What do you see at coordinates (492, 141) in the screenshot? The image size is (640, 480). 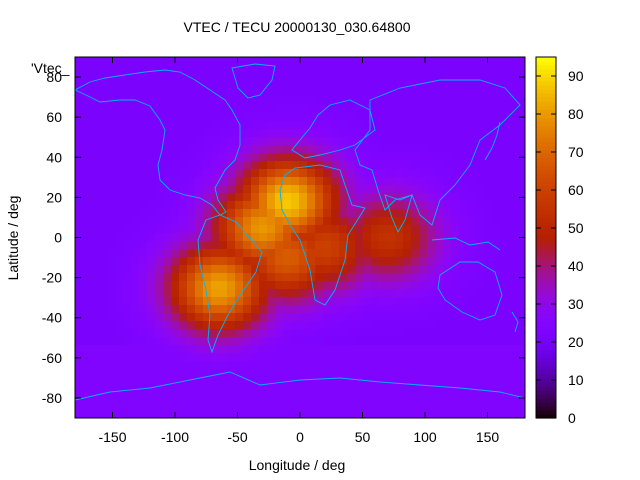 I see `coast-japan` at bounding box center [492, 141].